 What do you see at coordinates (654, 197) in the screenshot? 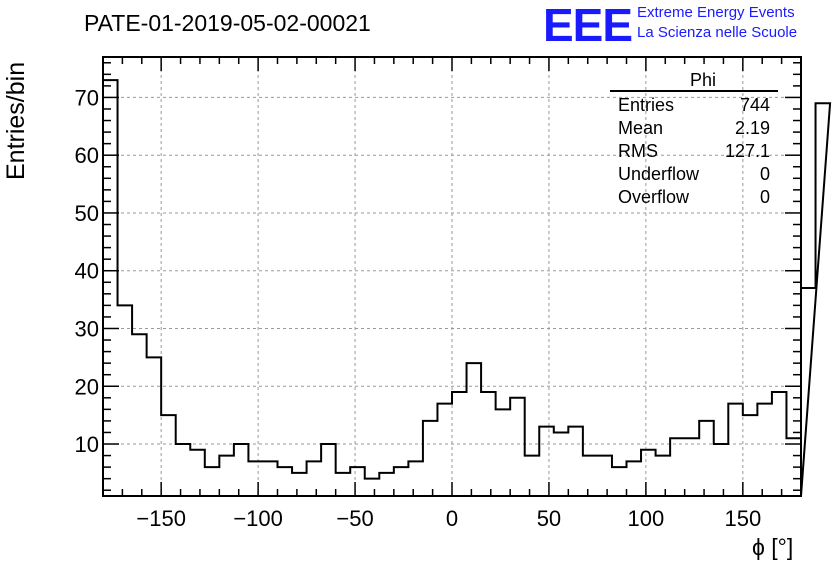
I see `stats-label: Overflow` at bounding box center [654, 197].